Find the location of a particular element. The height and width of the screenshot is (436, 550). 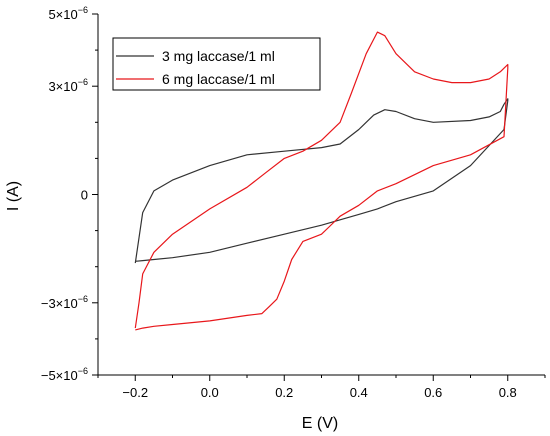

x-tick-label: −0.2 is located at coordinates (135, 392).